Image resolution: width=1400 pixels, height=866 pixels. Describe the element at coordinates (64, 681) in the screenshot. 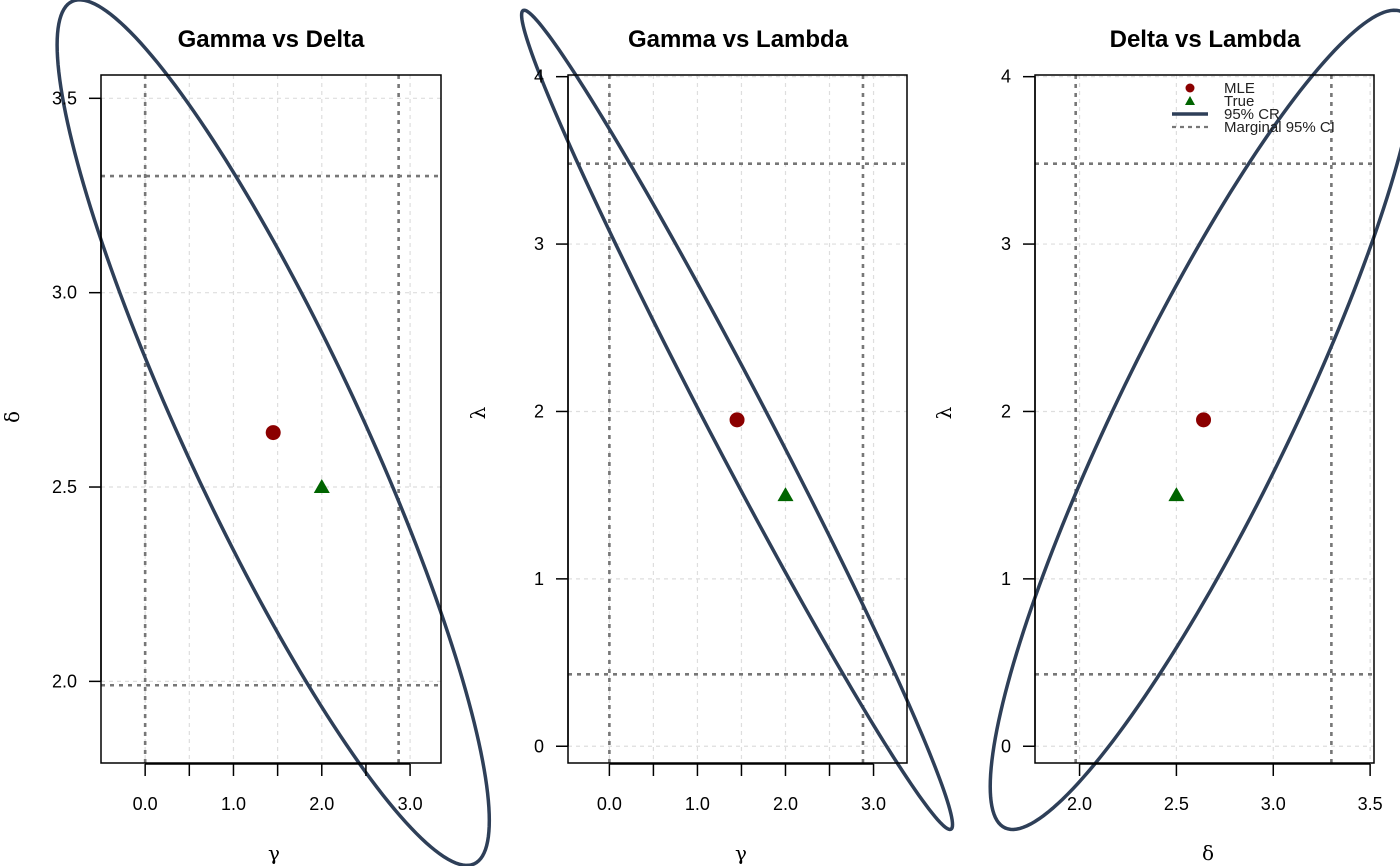

I see `y-tick-label: 2.0` at that location.